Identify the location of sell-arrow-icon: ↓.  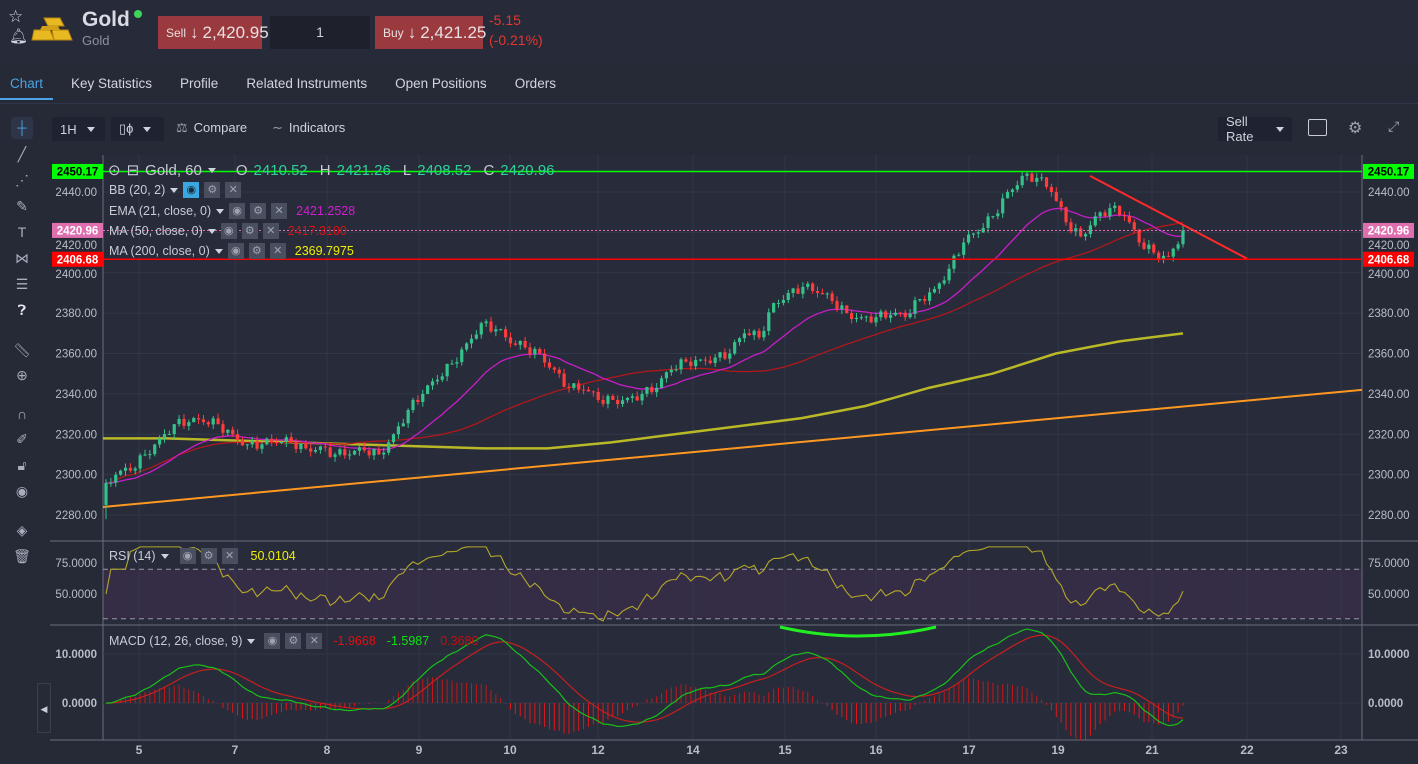
(194, 32).